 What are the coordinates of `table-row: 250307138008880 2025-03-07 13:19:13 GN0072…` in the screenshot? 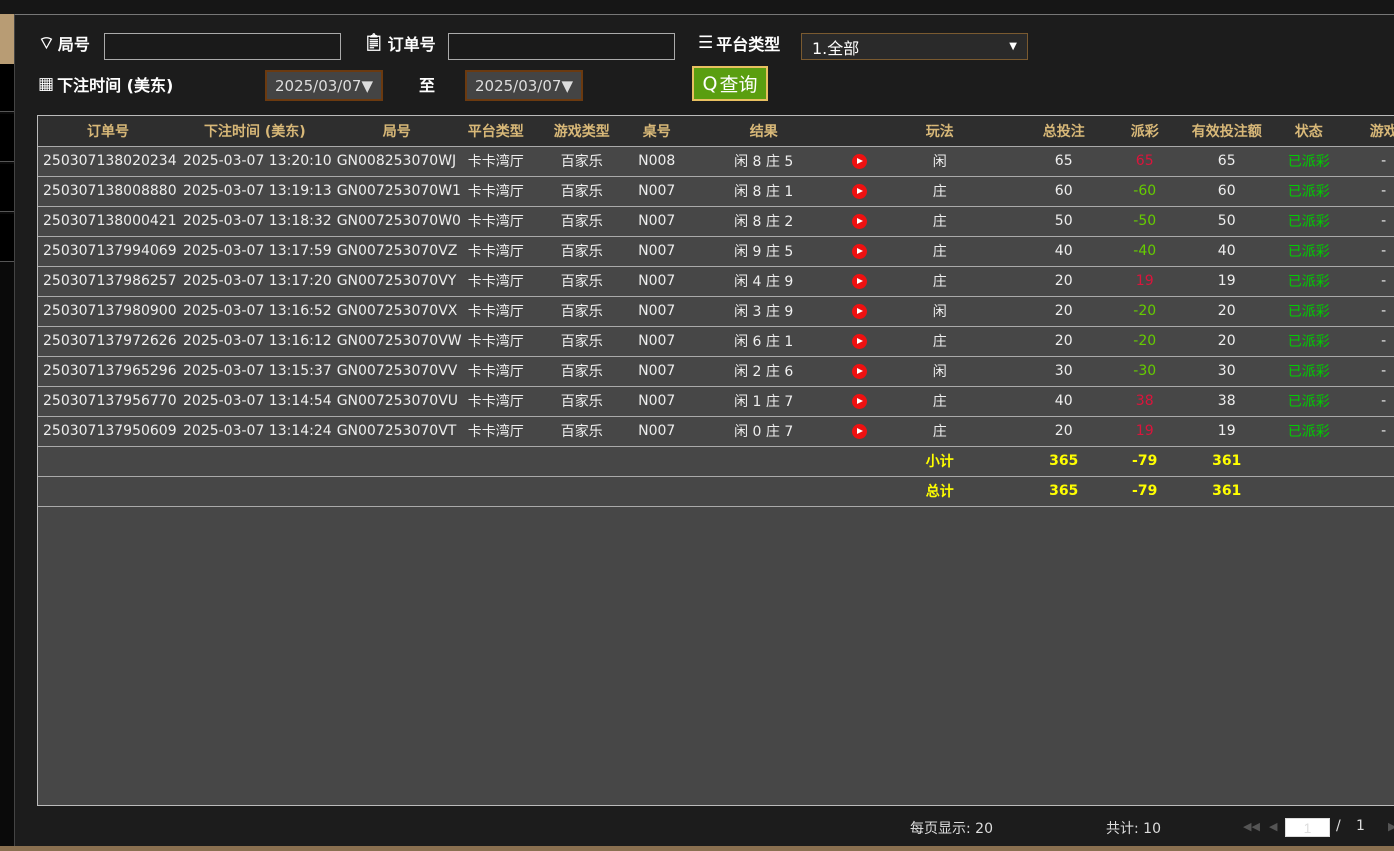 It's located at (716, 191).